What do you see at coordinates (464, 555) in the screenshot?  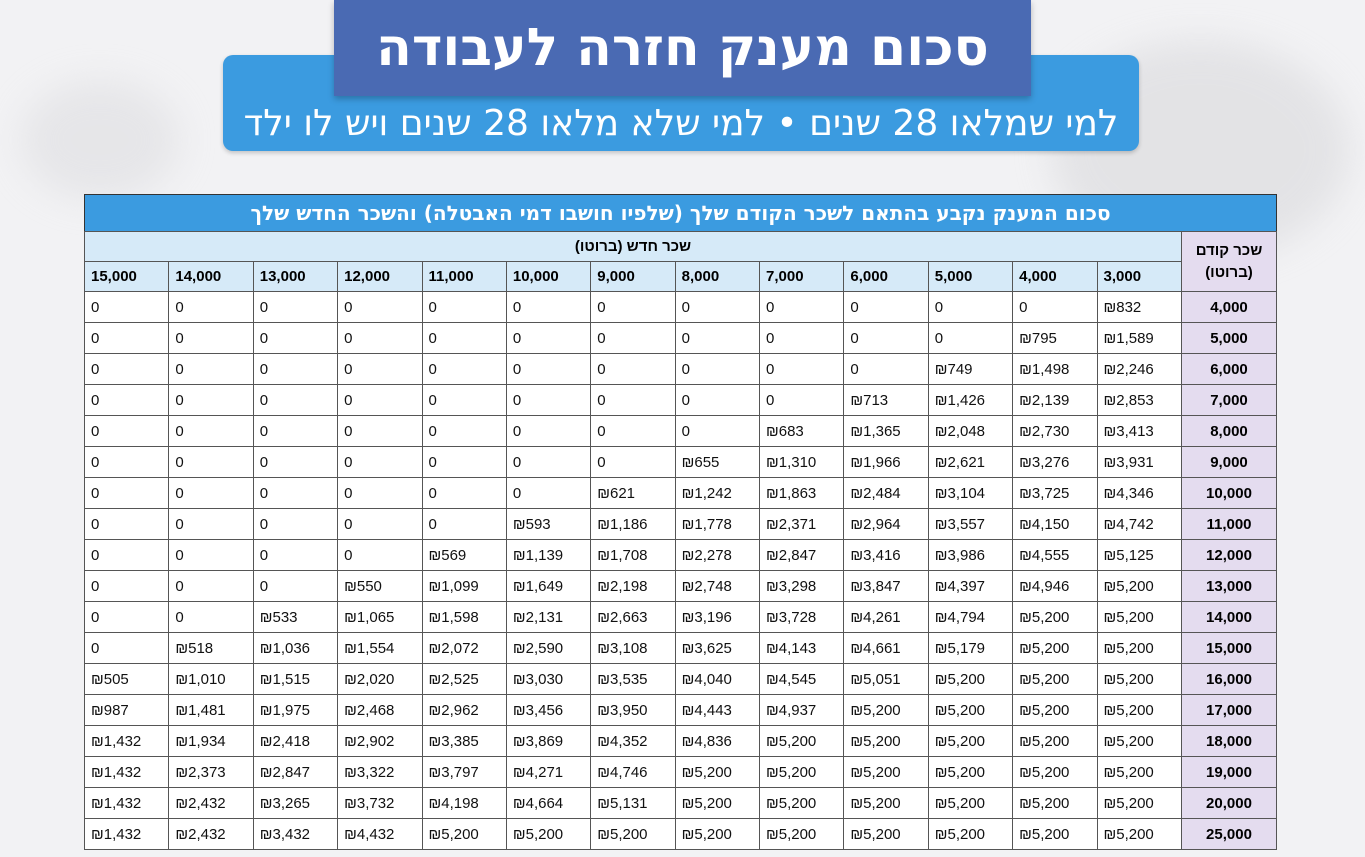 I see `grant-cell: ₪569` at bounding box center [464, 555].